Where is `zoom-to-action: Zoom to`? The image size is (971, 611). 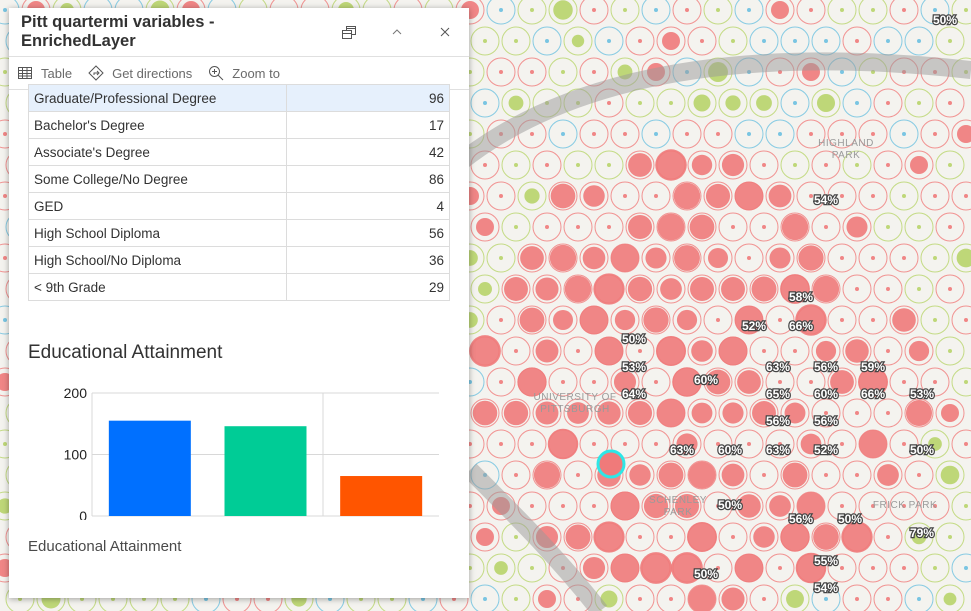
zoom-to-action: Zoom to is located at coordinates (244, 73).